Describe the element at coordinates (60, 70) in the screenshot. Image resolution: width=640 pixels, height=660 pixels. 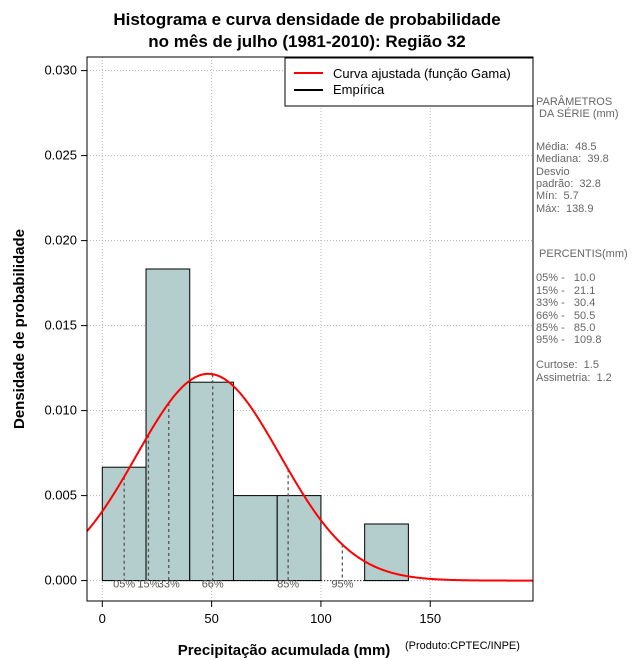
I see `y-tick-label-6: 0.030` at that location.